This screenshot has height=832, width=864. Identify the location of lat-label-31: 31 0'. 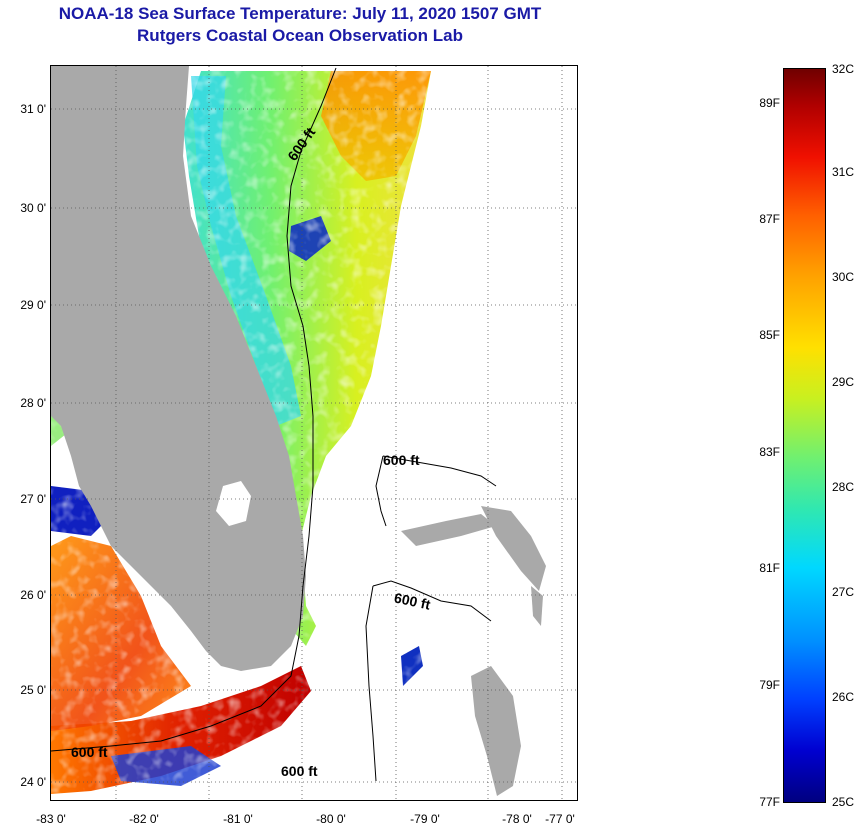
(33, 109).